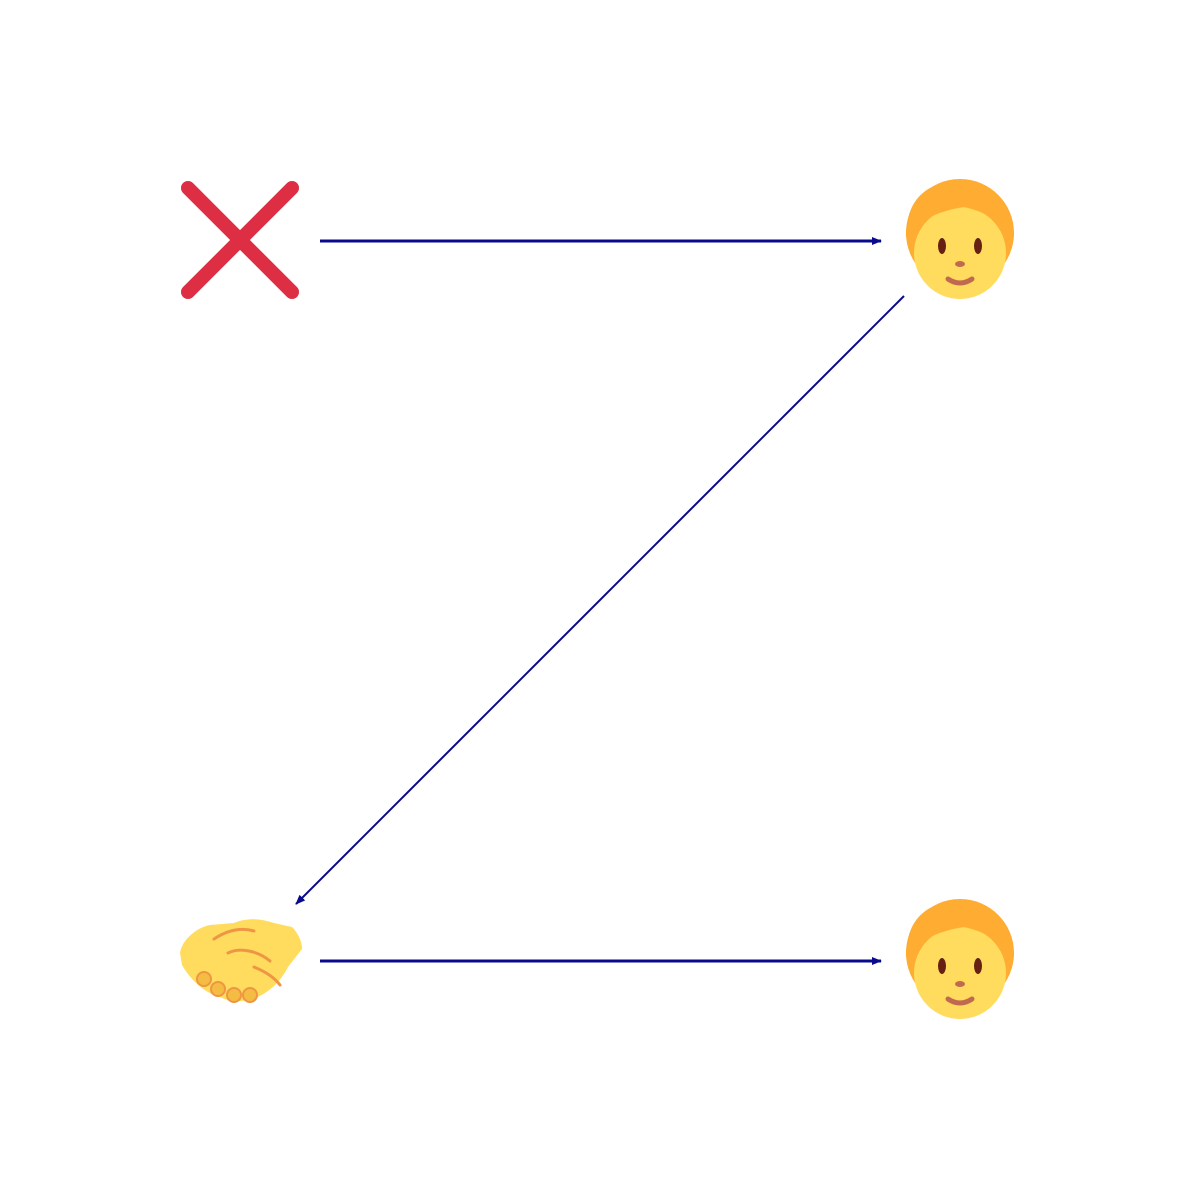 The height and width of the screenshot is (1200, 1200). Describe the element at coordinates (241, 961) in the screenshot. I see `handshake-icon` at that location.